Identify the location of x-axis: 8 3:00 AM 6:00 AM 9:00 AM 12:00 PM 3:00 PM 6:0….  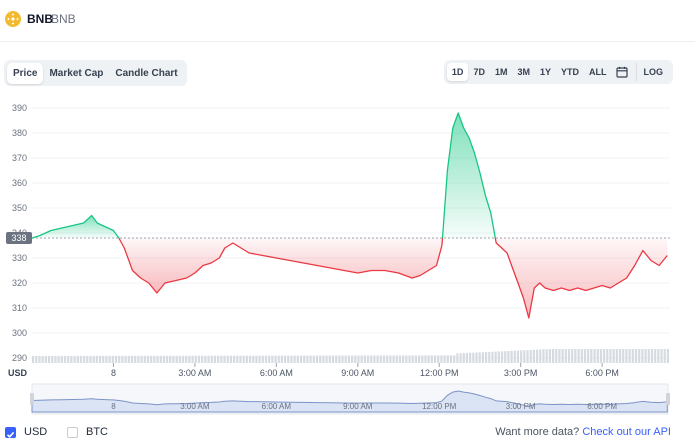
(365, 370).